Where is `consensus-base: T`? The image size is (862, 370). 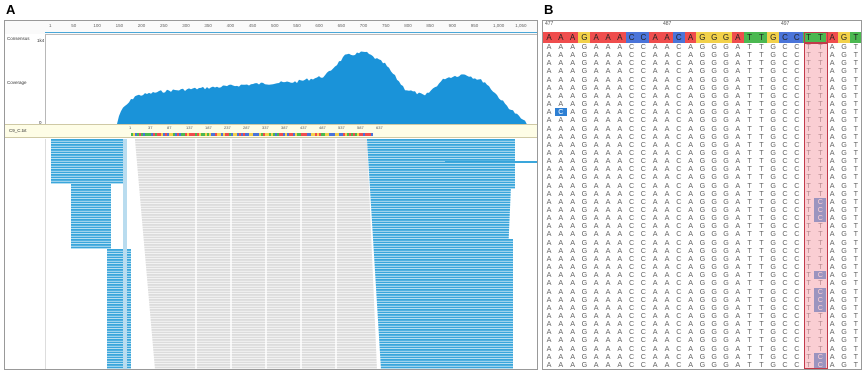 consensus-base: T is located at coordinates (761, 37).